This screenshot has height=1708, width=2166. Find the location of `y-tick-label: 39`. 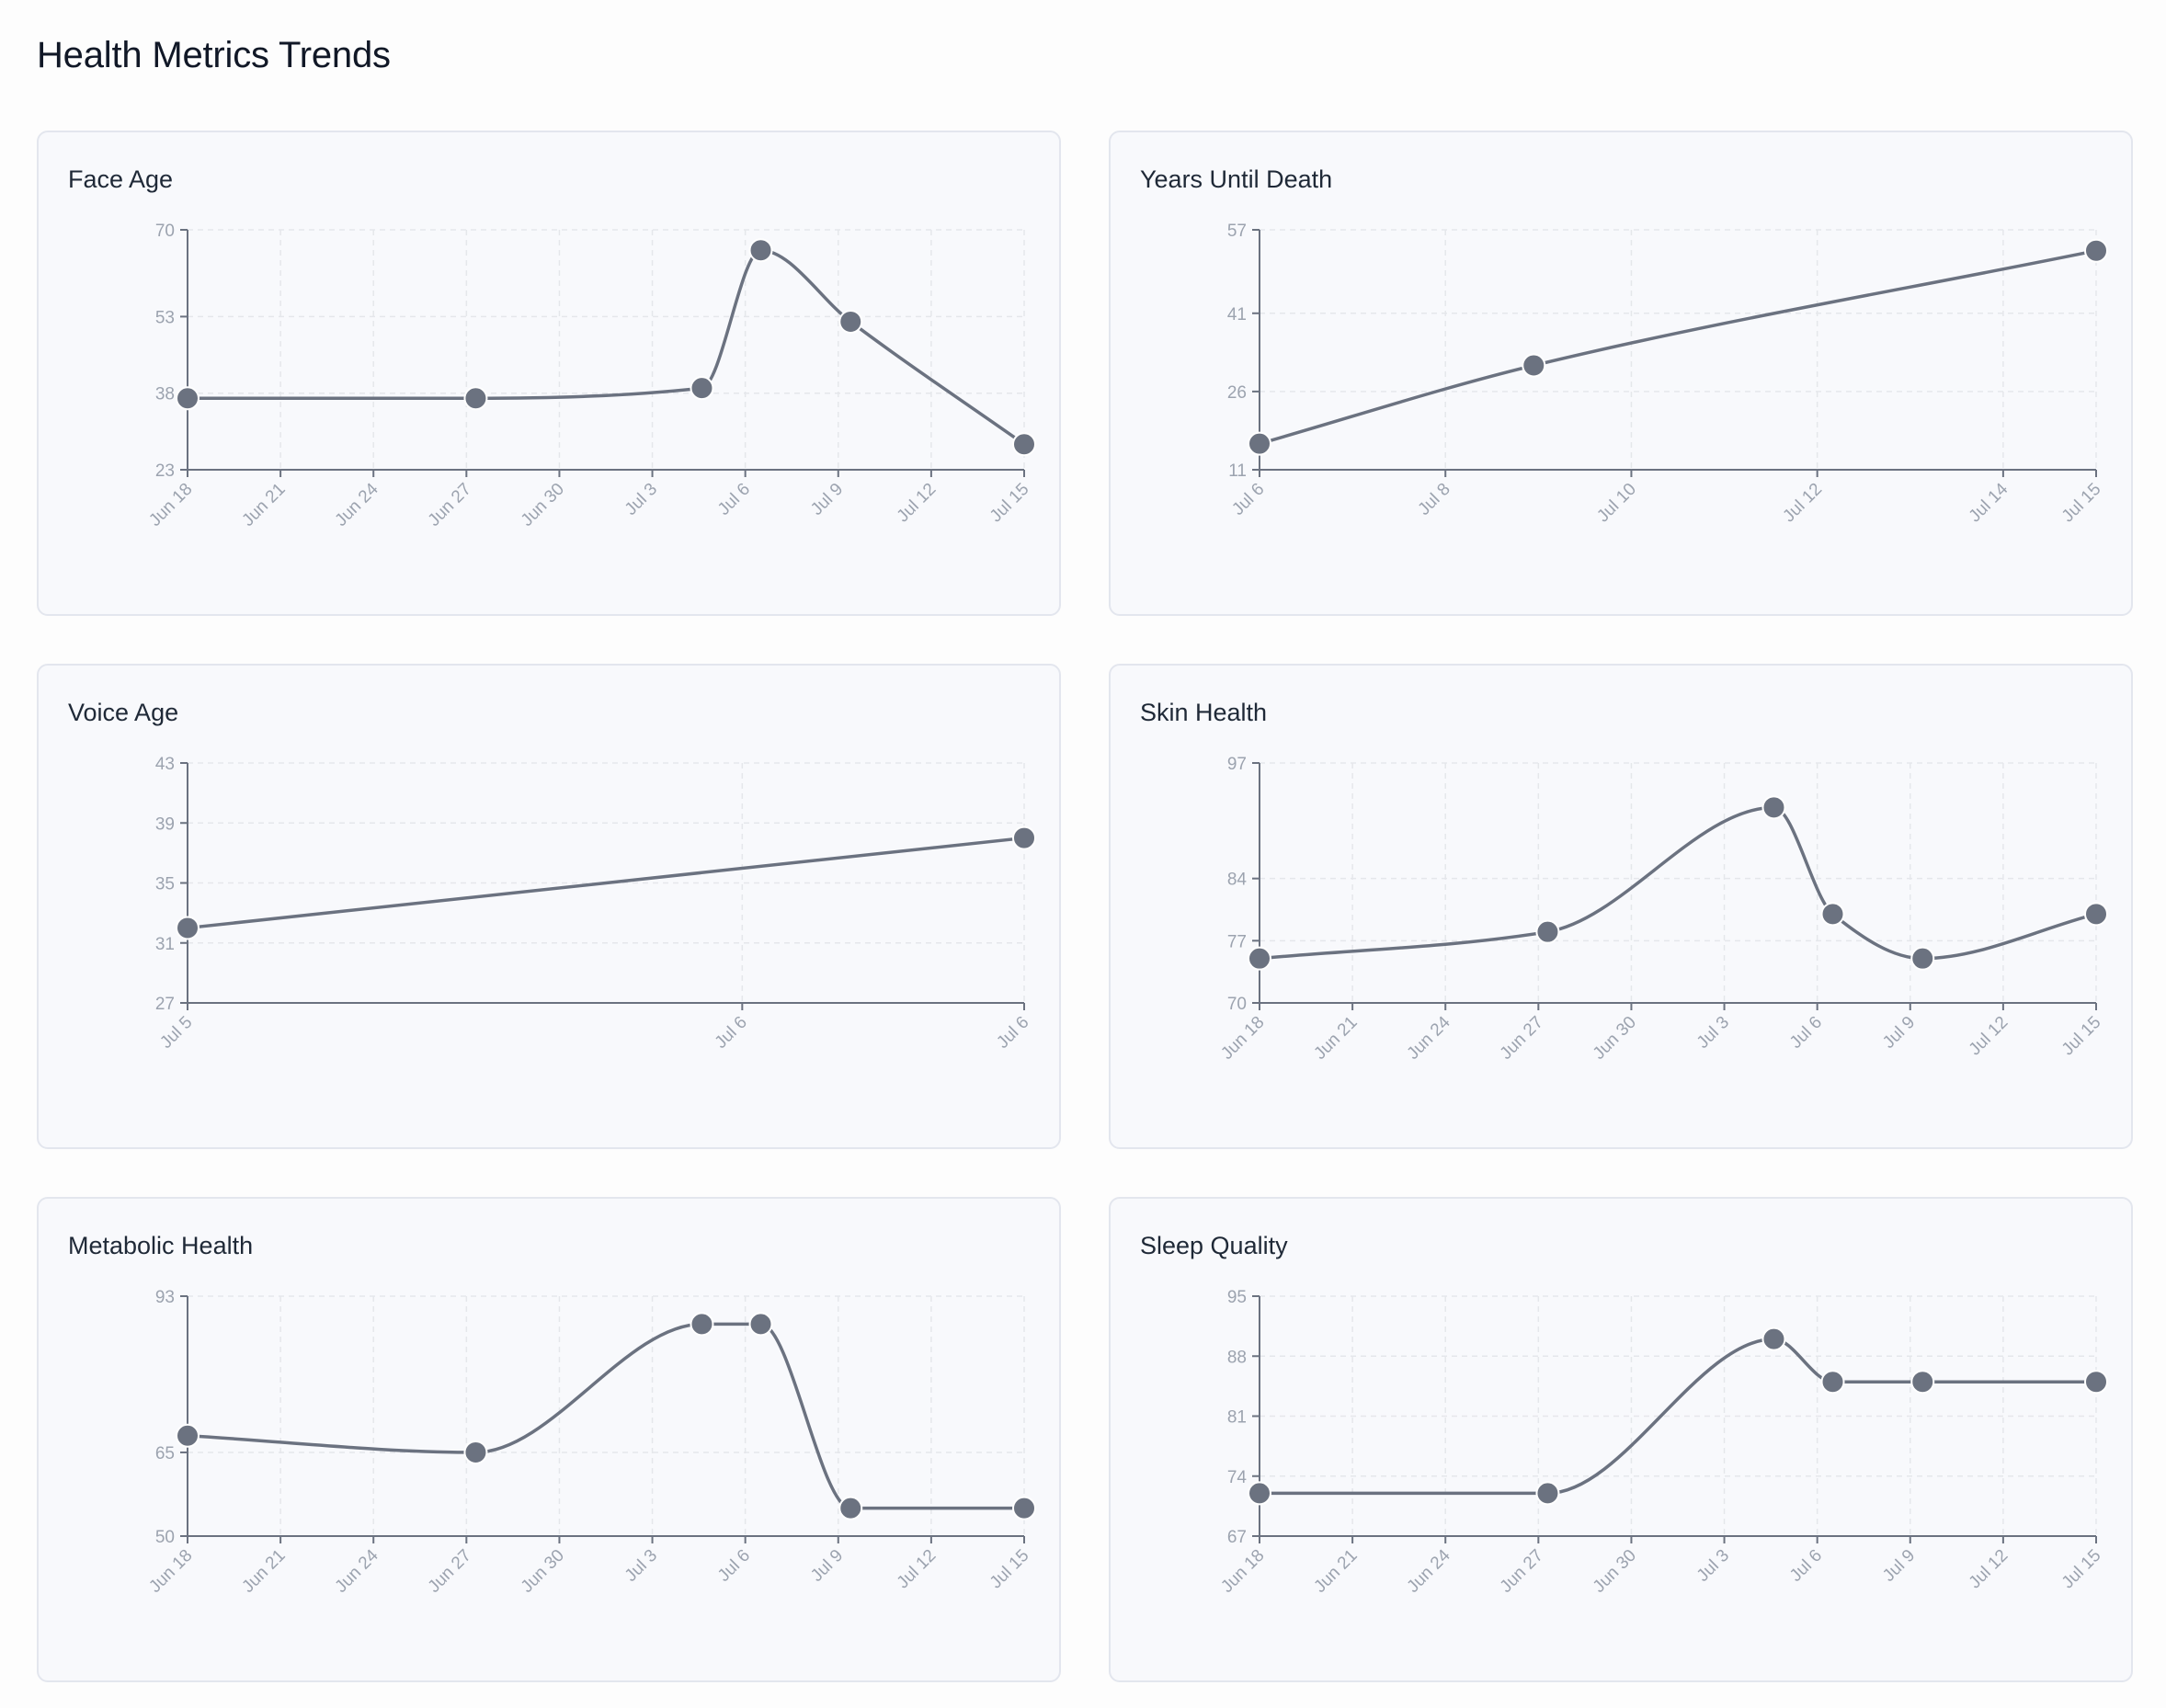

y-tick-label: 39 is located at coordinates (165, 824).